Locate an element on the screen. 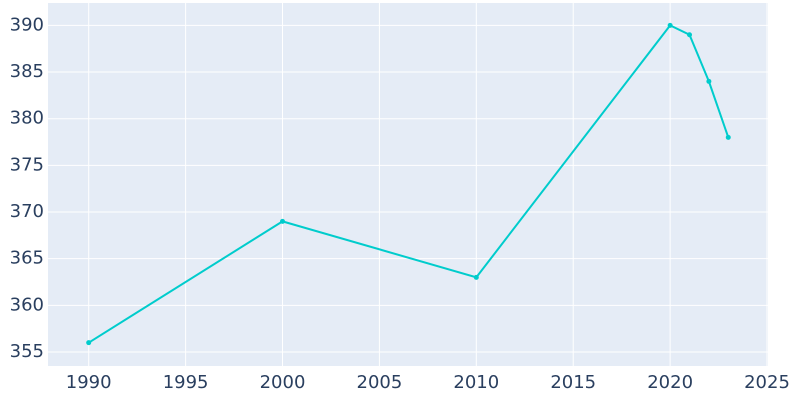 The width and height of the screenshot is (800, 400). x-tick-label: 2000 is located at coordinates (283, 382).